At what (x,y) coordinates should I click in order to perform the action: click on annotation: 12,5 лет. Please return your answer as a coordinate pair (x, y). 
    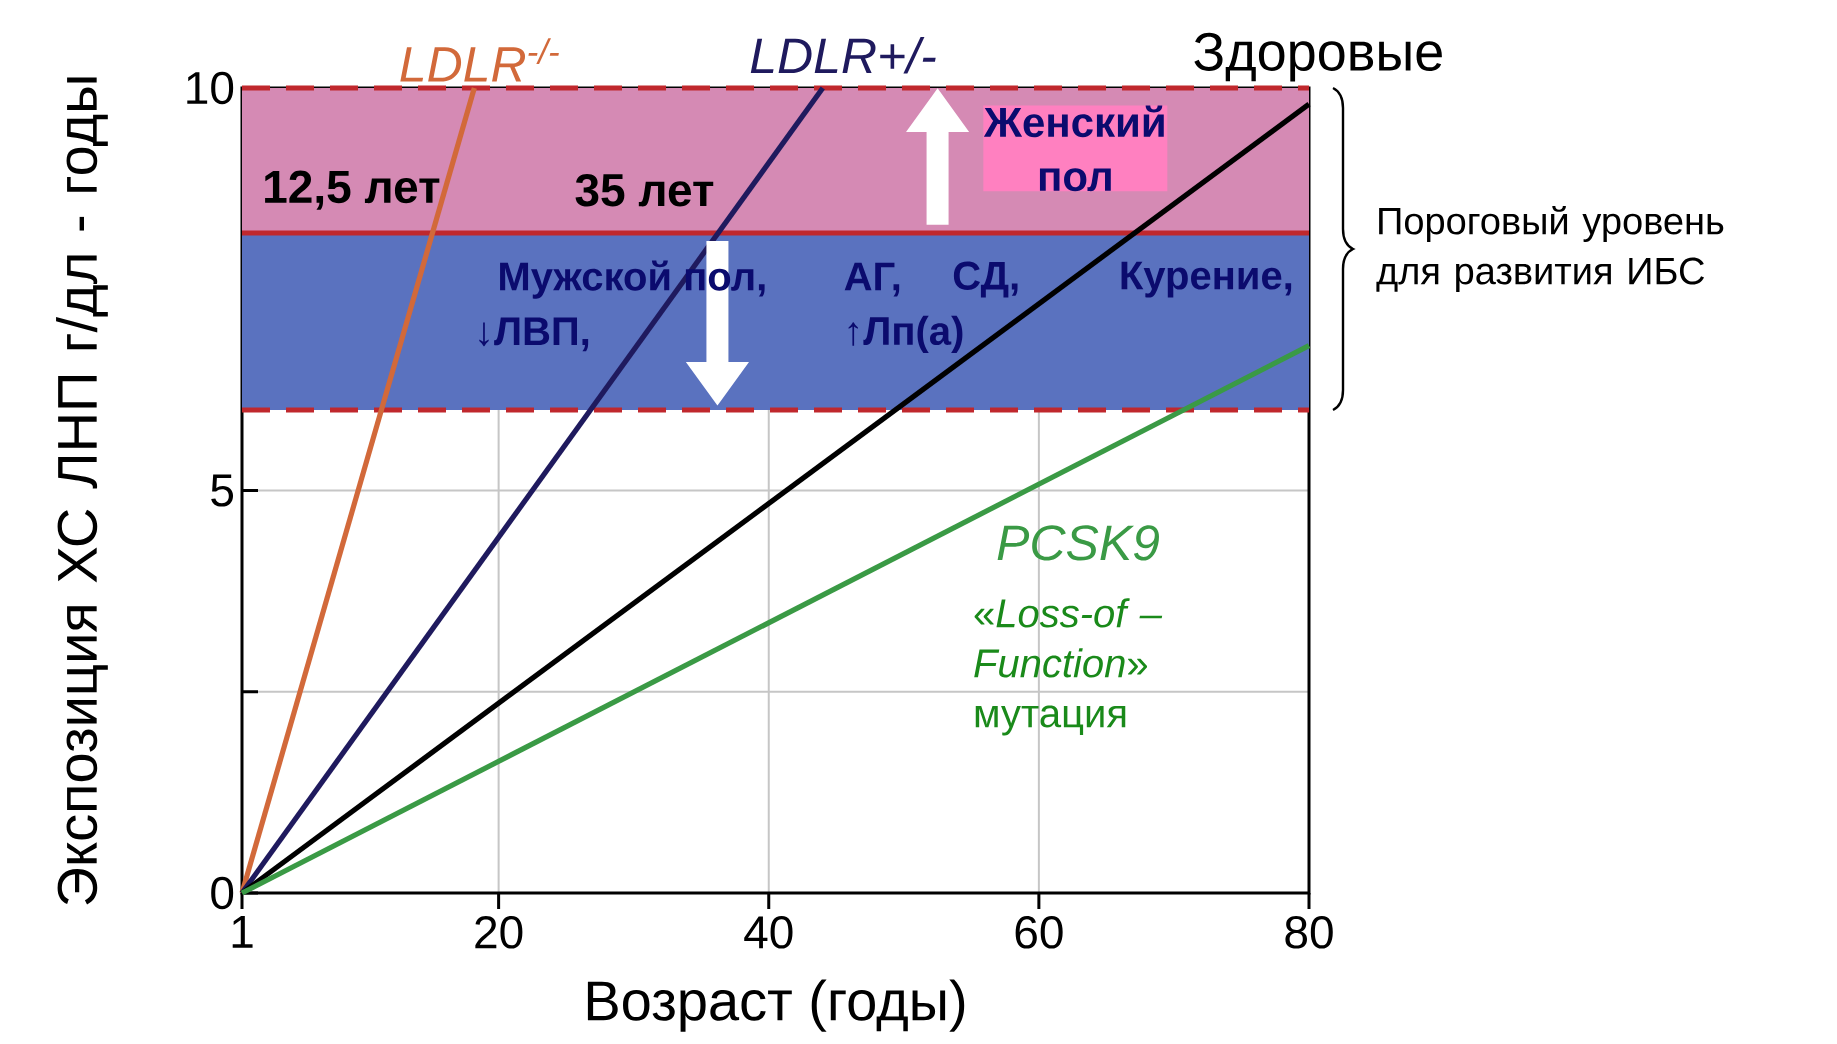
    Looking at the image, I should click on (352, 190).